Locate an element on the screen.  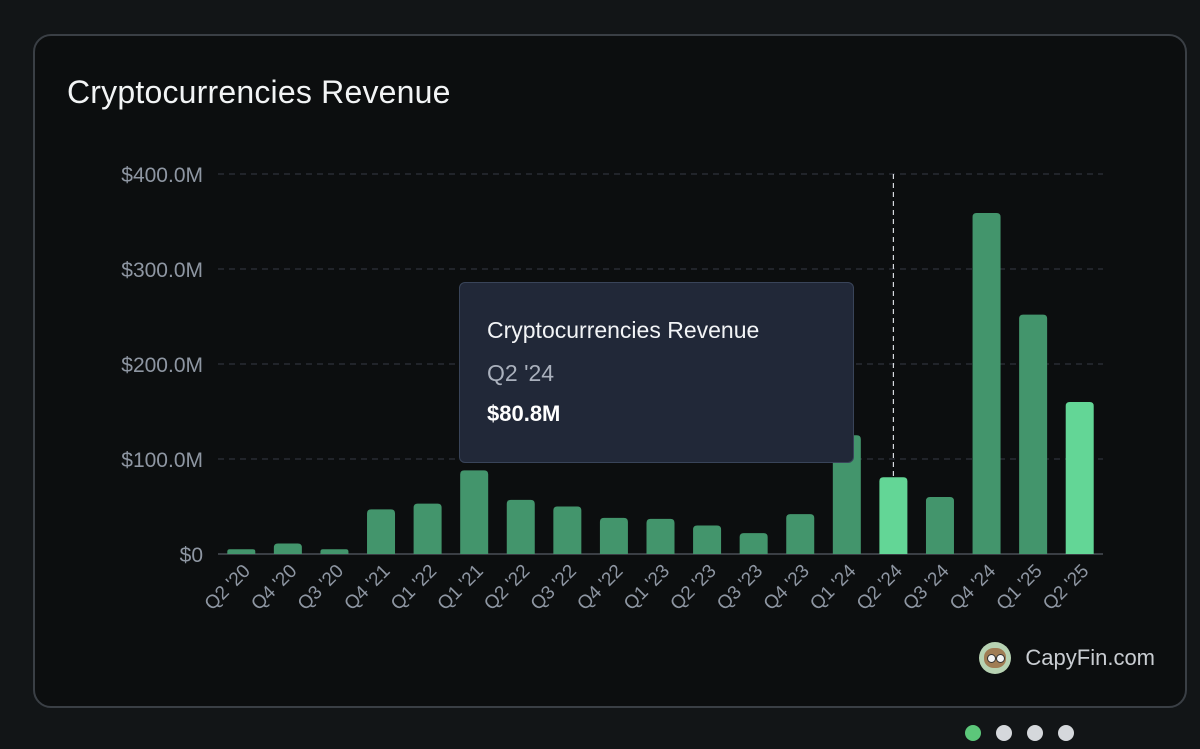
x-tick-label: Q3 '22 is located at coordinates (554, 588).